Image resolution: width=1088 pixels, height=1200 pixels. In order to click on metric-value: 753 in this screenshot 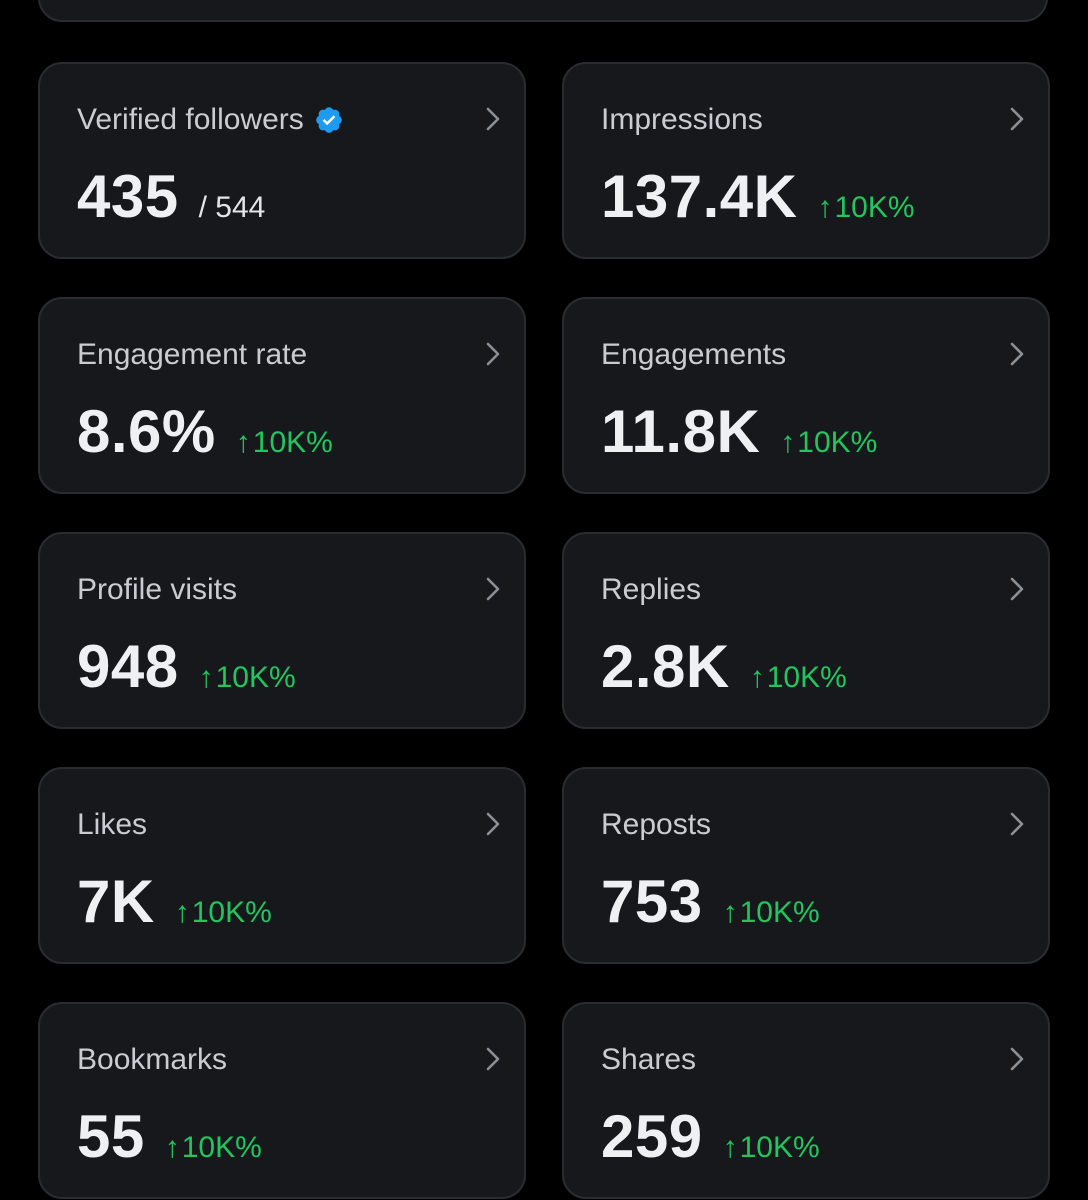, I will do `click(652, 901)`.